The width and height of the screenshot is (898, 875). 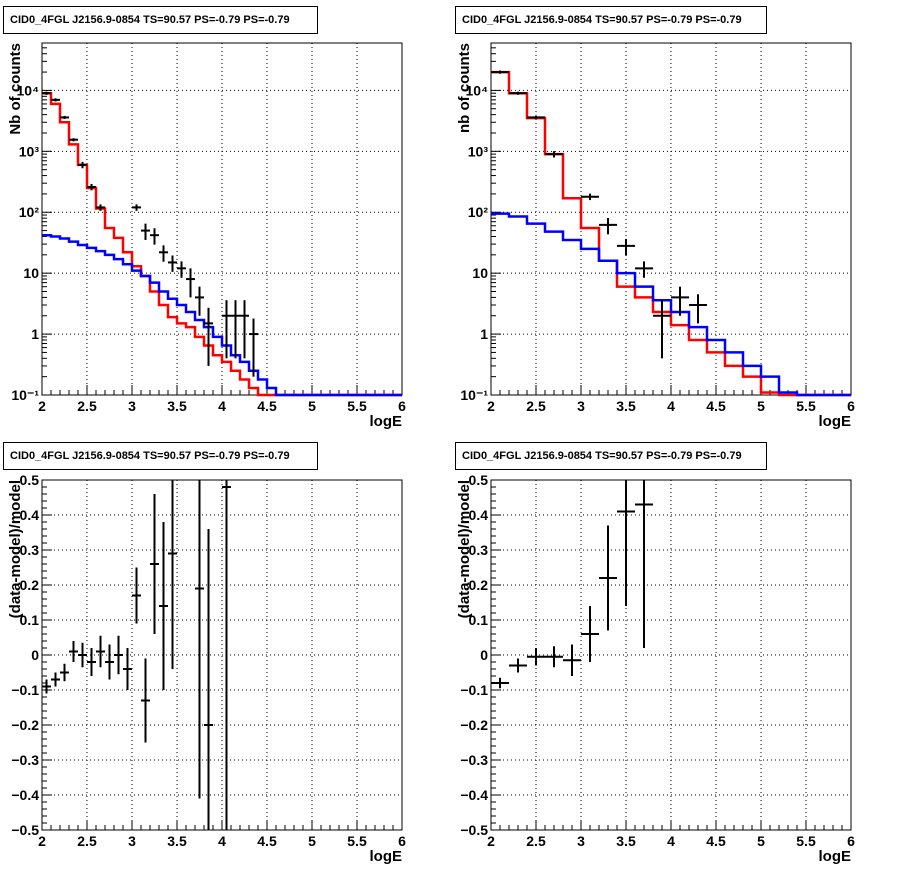 I want to click on x-tick-label: 5, so click(x=312, y=406).